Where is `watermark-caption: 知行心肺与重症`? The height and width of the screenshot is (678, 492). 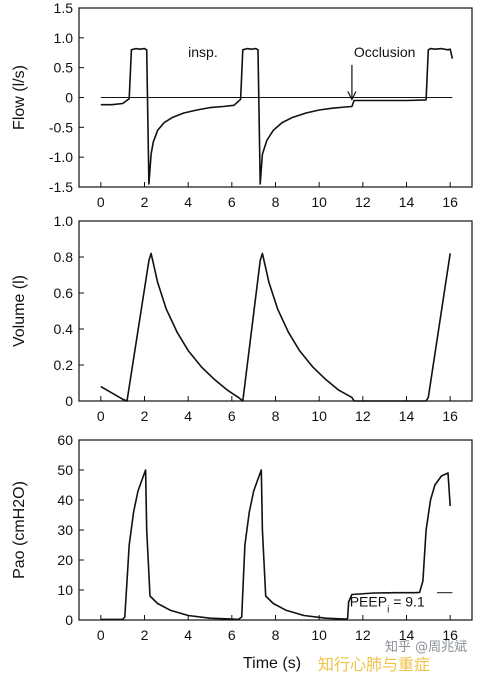
watermark-caption: 知行心肺与重症 is located at coordinates (374, 664).